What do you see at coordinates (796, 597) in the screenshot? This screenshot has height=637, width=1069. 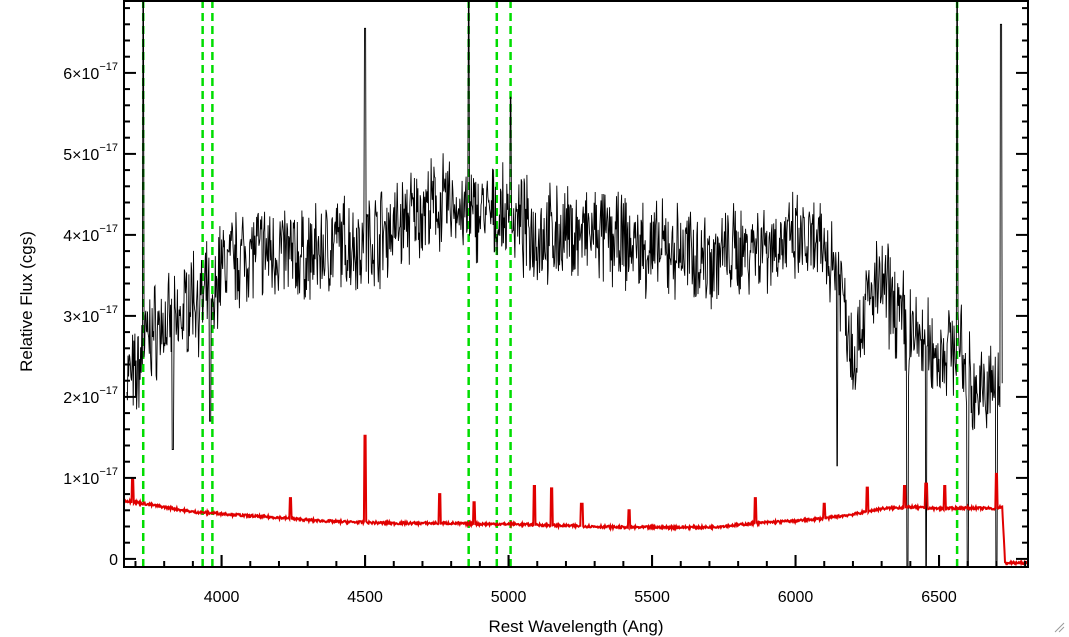 I see `x-tick-label: 6000` at bounding box center [796, 597].